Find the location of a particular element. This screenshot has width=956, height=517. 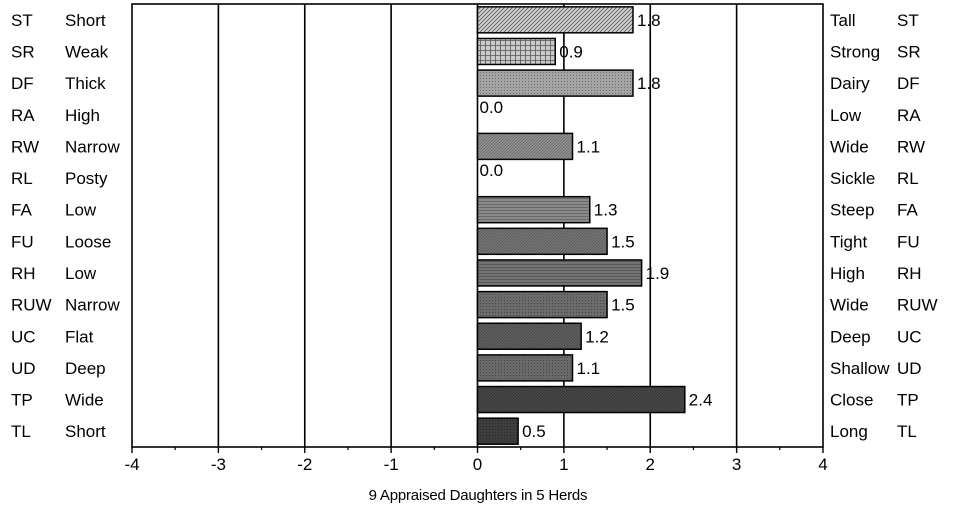

trait-code-left-fa: FA is located at coordinates (21, 210).